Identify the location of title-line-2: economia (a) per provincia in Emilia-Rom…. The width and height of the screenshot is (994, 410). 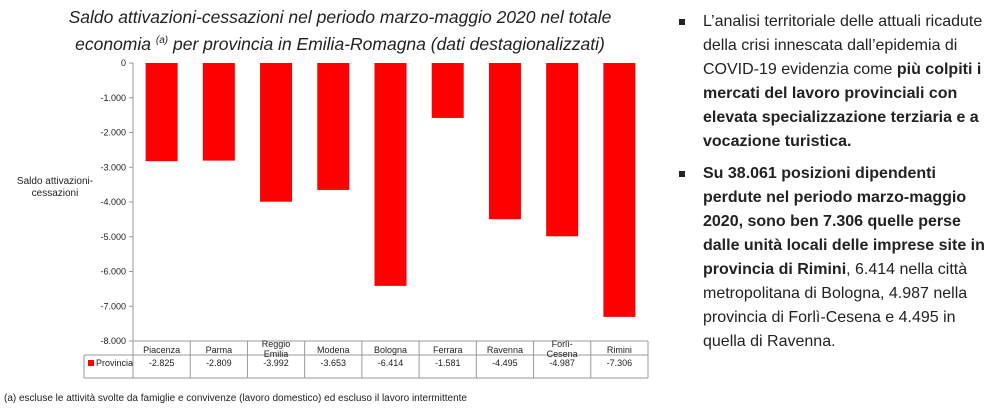
(340, 42).